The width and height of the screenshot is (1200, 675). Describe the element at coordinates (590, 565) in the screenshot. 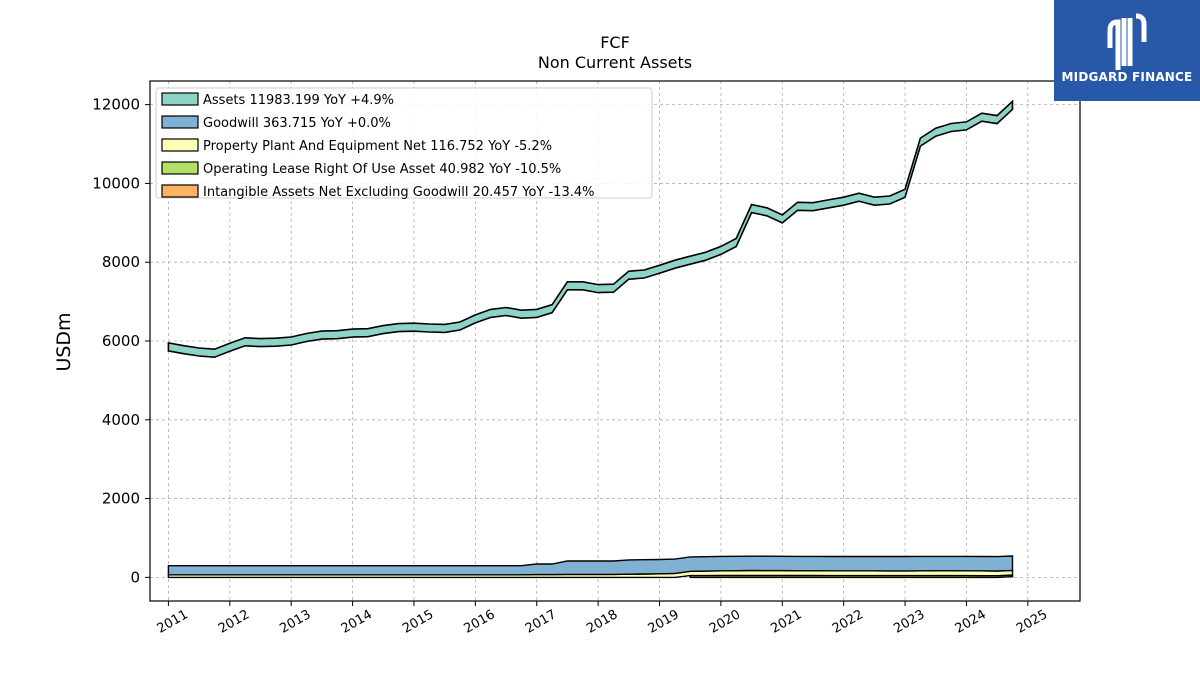

I see `series-area-goodwill` at that location.